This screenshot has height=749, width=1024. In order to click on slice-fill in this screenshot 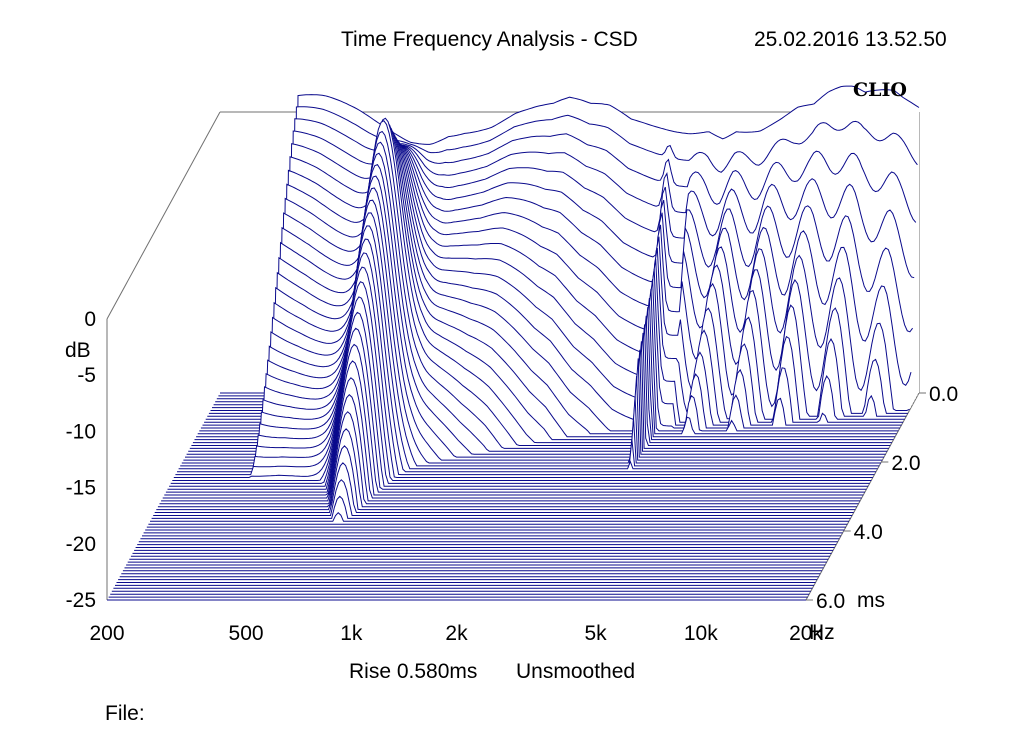, I will do `click(499, 517)`.